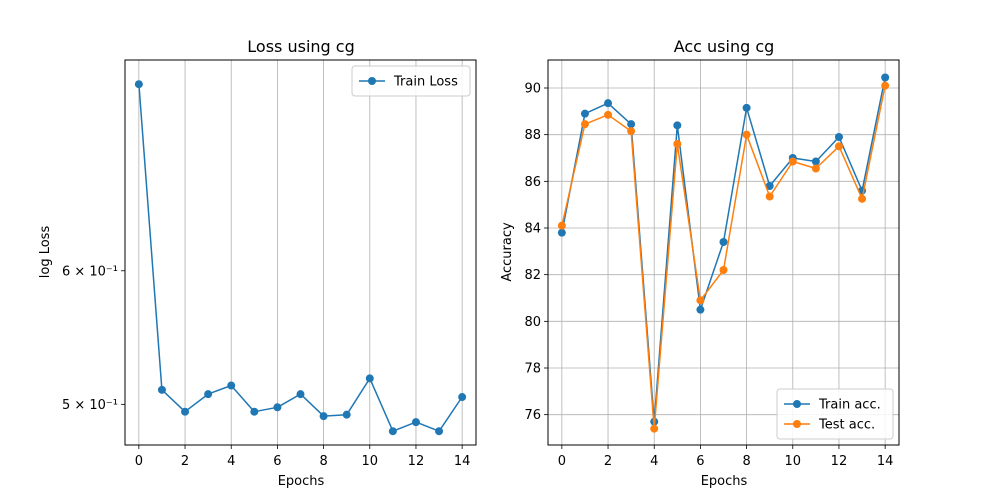 The width and height of the screenshot is (1000, 500). What do you see at coordinates (849, 405) in the screenshot?
I see `accuracy-legend-label: Train acc.` at bounding box center [849, 405].